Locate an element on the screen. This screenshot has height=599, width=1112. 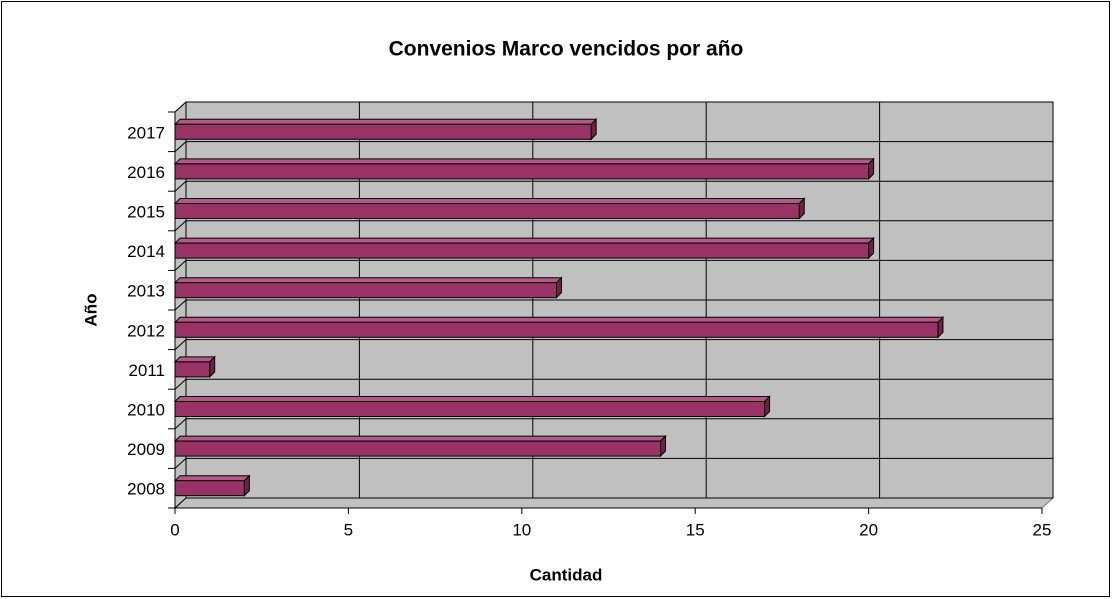
floor is located at coordinates (614, 503).